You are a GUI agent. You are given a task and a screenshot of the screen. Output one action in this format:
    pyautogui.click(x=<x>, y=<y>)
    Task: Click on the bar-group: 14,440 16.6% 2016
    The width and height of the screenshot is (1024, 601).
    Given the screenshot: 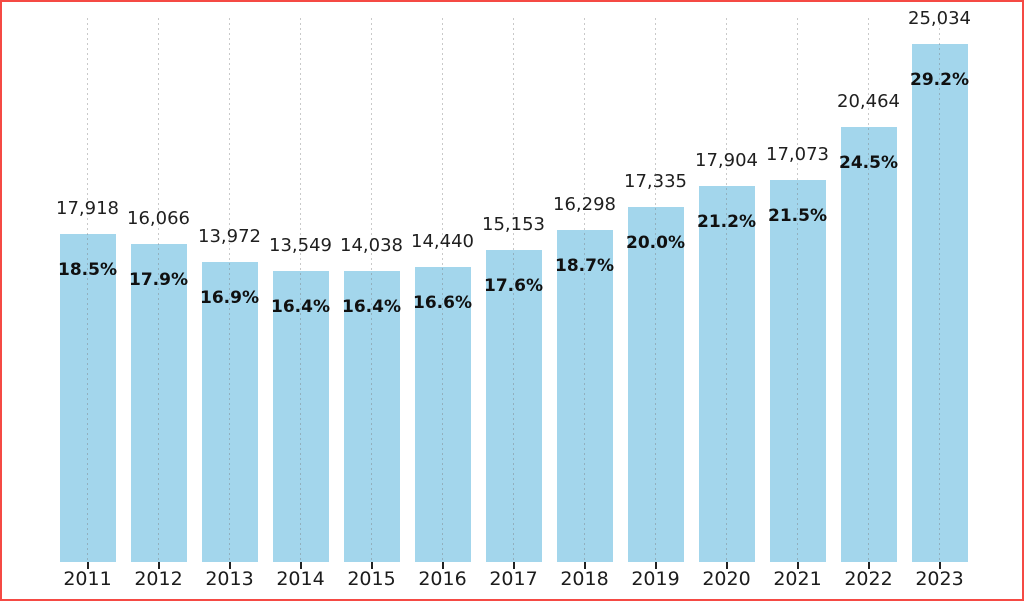 What is the action you would take?
    pyautogui.click(x=442, y=300)
    